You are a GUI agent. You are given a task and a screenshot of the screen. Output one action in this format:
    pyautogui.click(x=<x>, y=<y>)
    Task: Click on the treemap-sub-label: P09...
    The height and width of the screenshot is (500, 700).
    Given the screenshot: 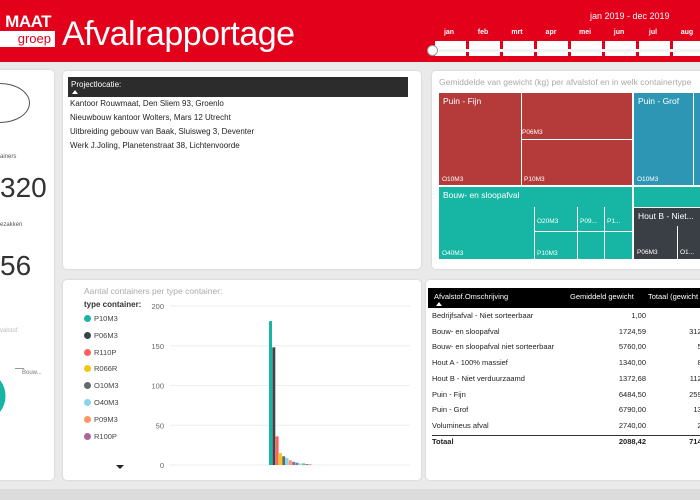 What is the action you would take?
    pyautogui.click(x=588, y=221)
    